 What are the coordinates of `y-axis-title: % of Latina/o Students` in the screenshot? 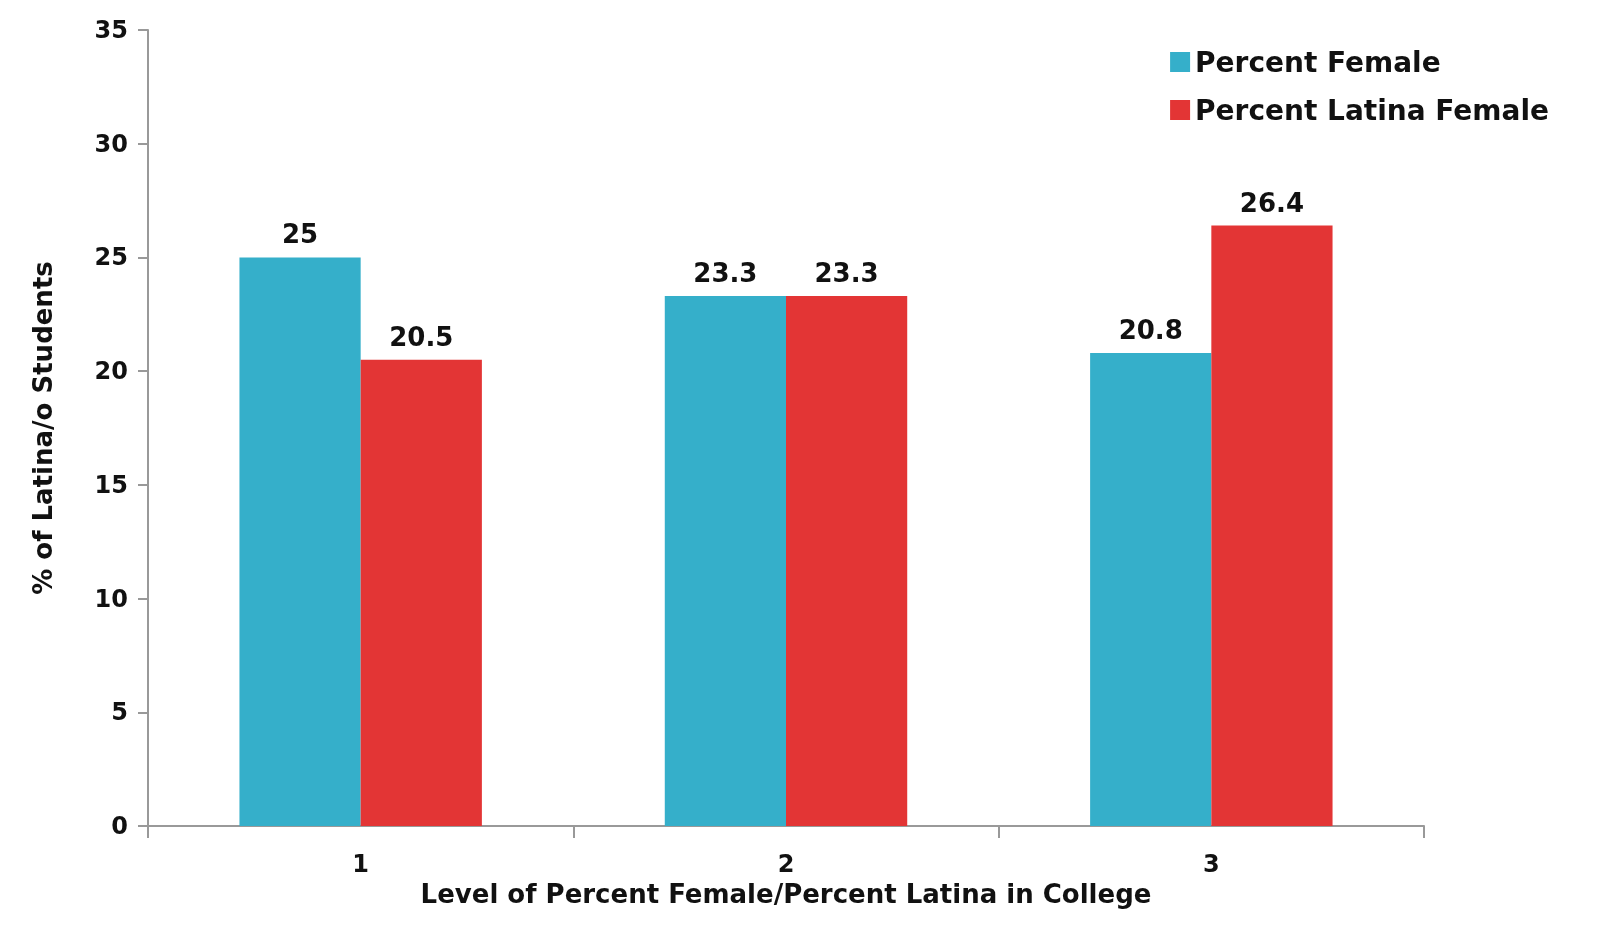 It's located at (43, 428).